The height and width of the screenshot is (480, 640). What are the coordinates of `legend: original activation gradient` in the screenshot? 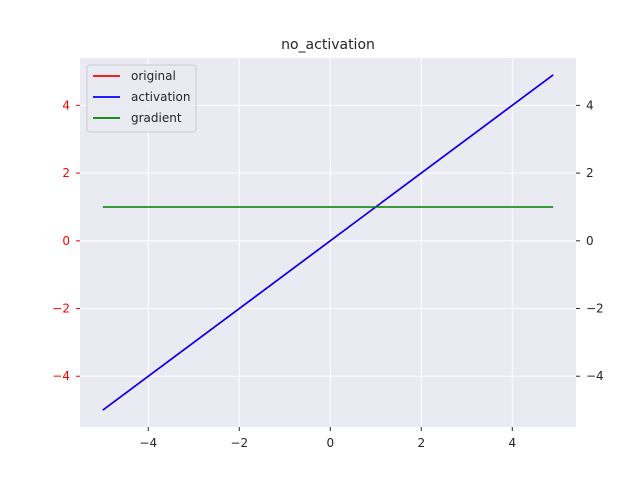 It's located at (141, 98).